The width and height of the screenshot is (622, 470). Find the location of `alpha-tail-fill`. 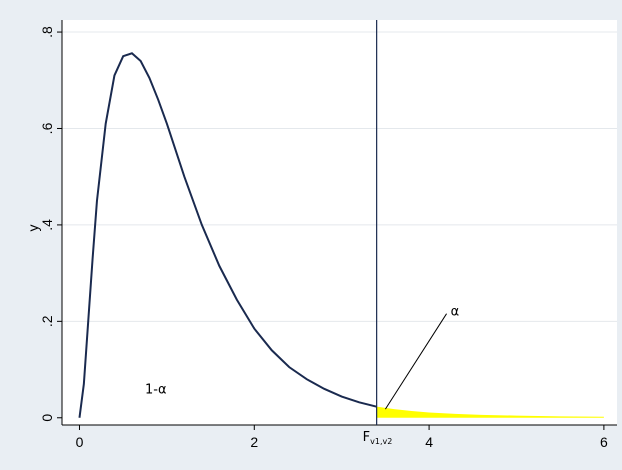

alpha-tail-fill is located at coordinates (490, 412).